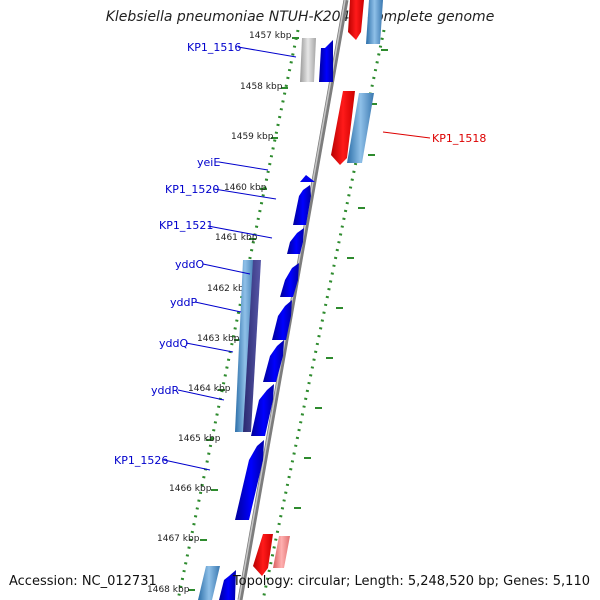 This screenshot has width=600, height=600. What do you see at coordinates (243, 166) in the screenshot?
I see `leader-yeiE` at bounding box center [243, 166].